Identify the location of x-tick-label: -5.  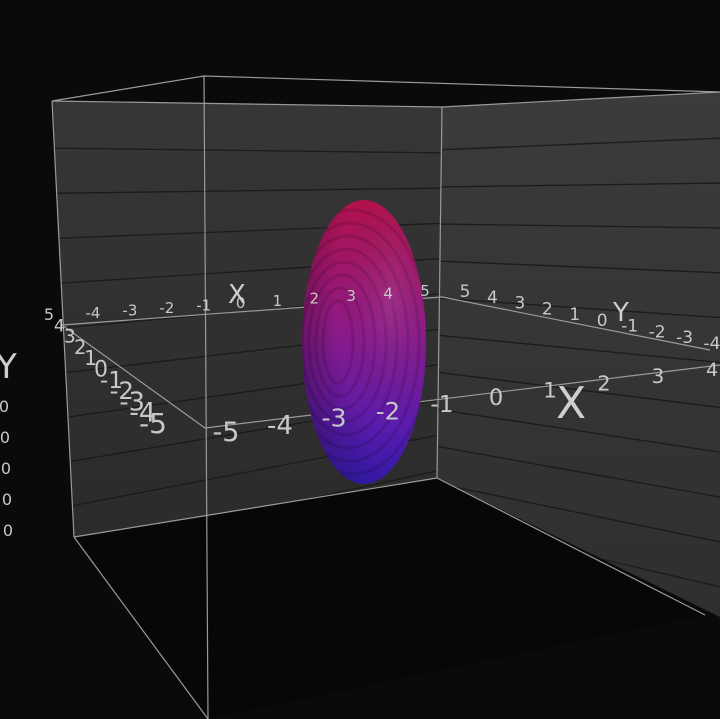
(226, 432).